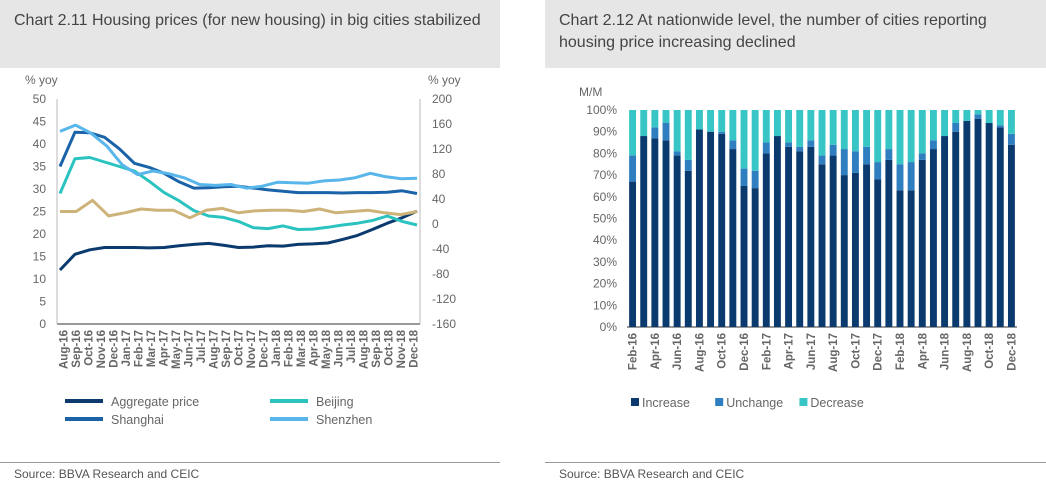 This screenshot has width=1046, height=487. Describe the element at coordinates (700, 352) in the screenshot. I see `x-tick-label: Aug-16` at that location.